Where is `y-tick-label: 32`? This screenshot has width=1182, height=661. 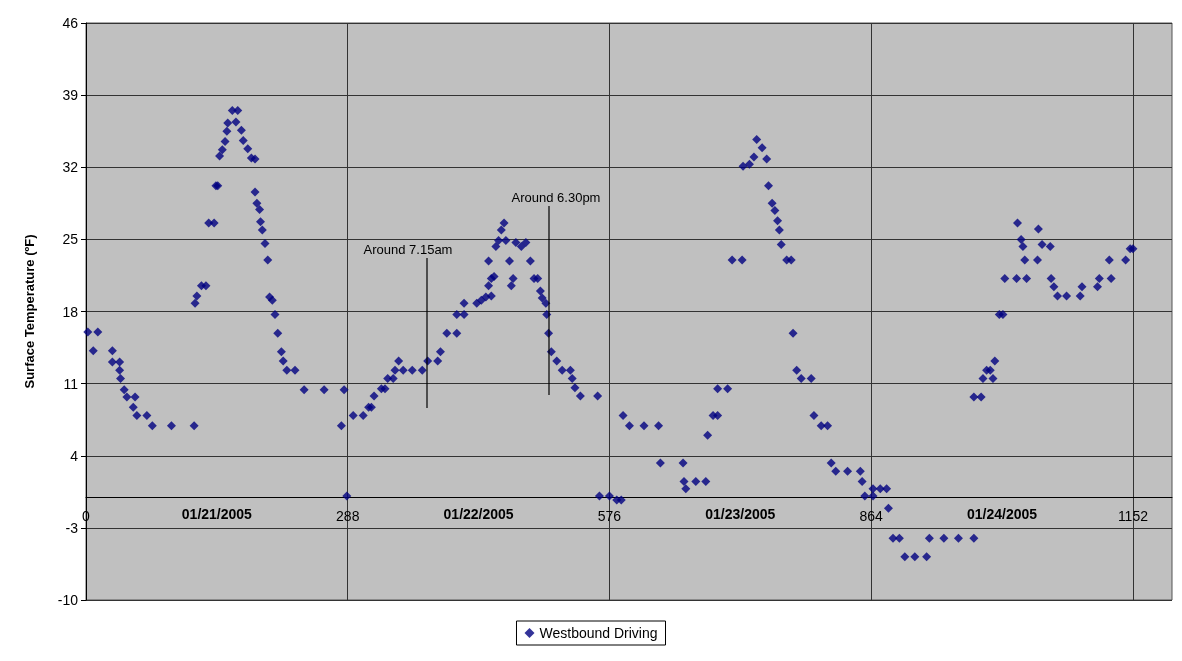 y-tick-label: 32 is located at coordinates (70, 167).